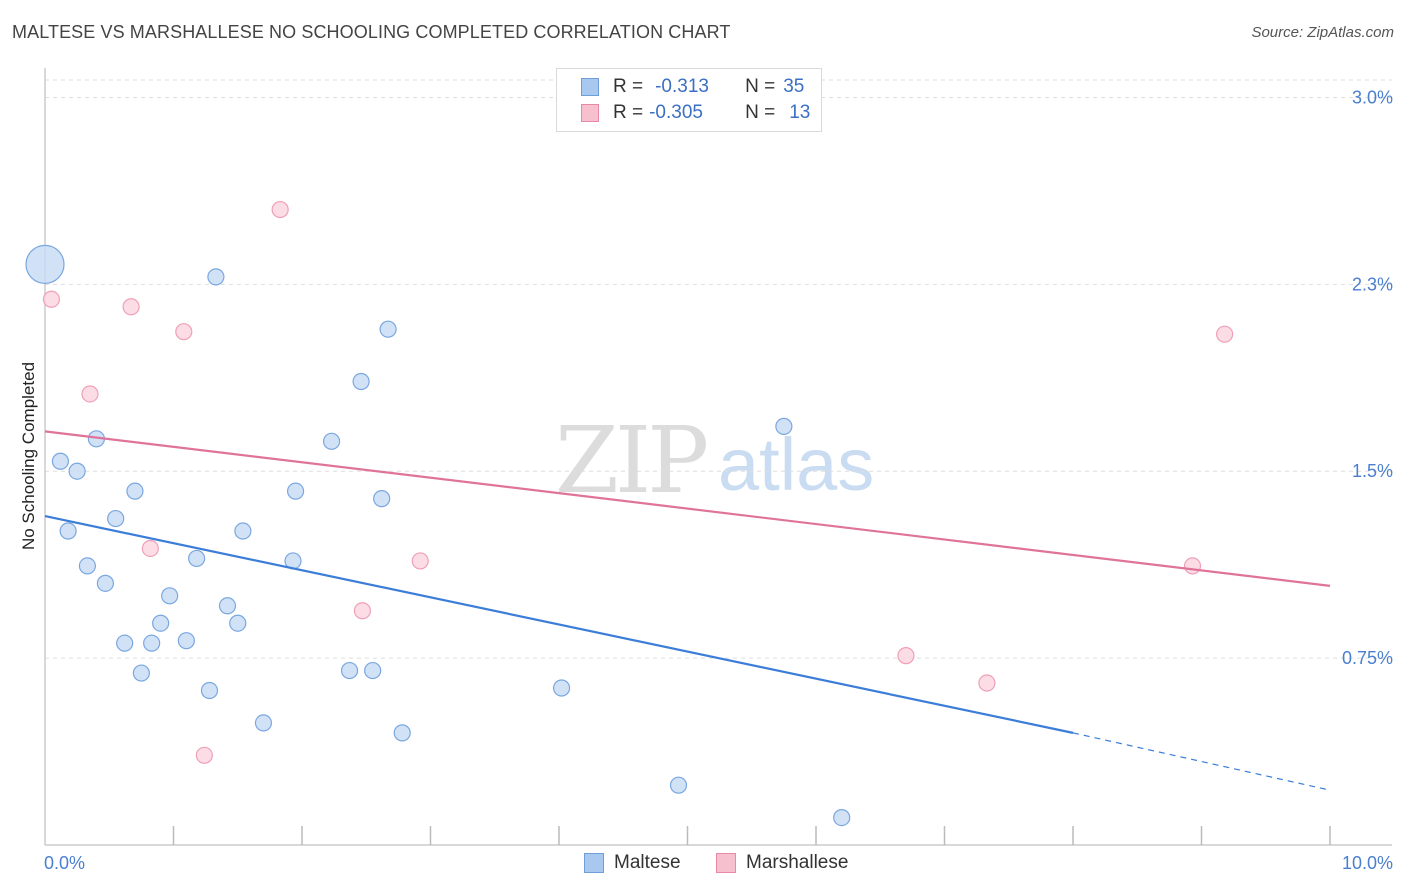 The image size is (1406, 892). Describe the element at coordinates (1372, 284) in the screenshot. I see `y-tick-label: 2.3%` at that location.